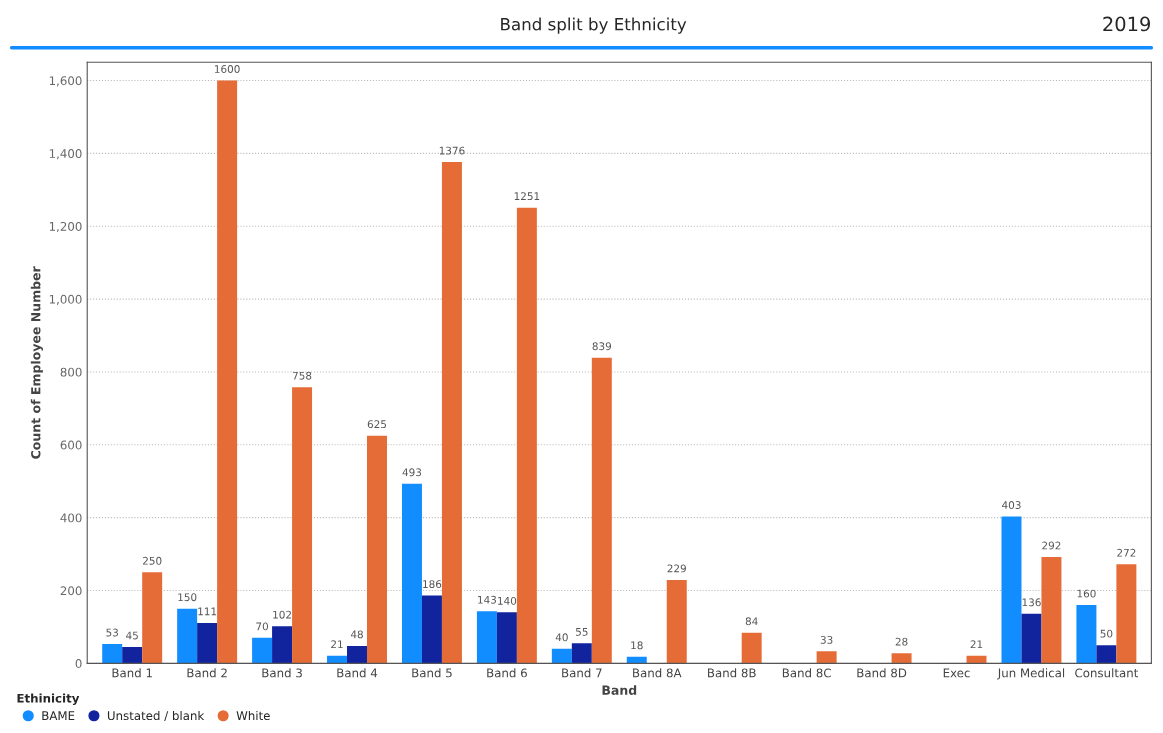  I want to click on x-tick-label: Band 8B, so click(732, 673).